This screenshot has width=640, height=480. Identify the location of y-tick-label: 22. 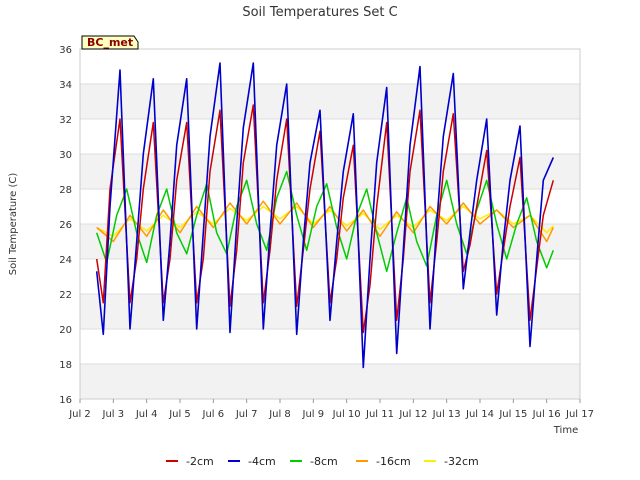
(65, 295).